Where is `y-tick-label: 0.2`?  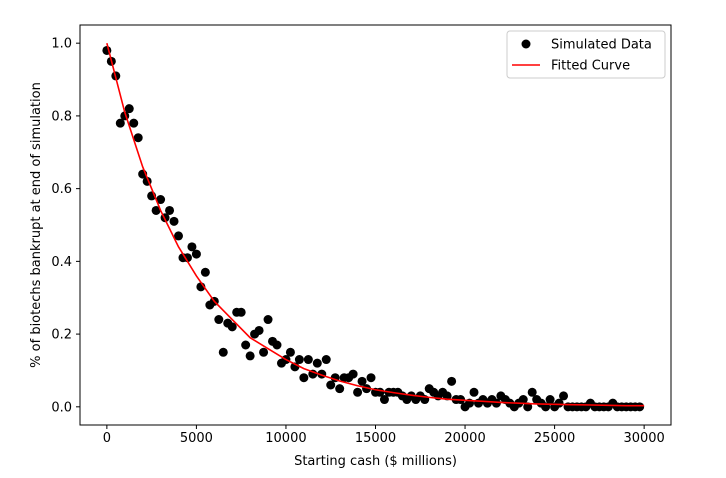
y-tick-label: 0.2 is located at coordinates (61, 335).